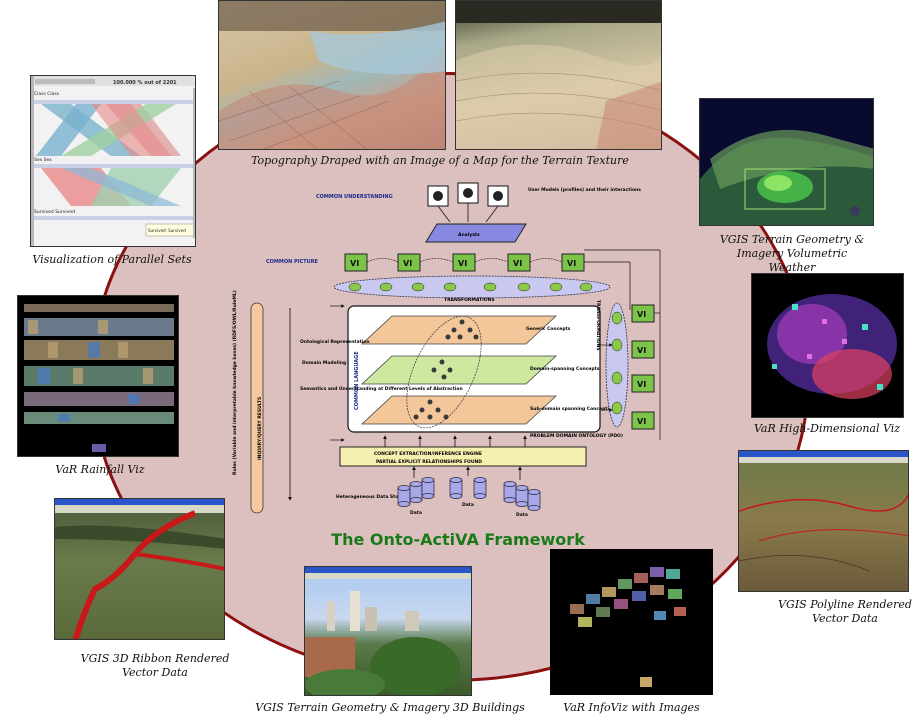  I want to click on label-concept-extraction: CONCEPT EXTRACTION/INFERENCE ENGINE, so click(428, 454).